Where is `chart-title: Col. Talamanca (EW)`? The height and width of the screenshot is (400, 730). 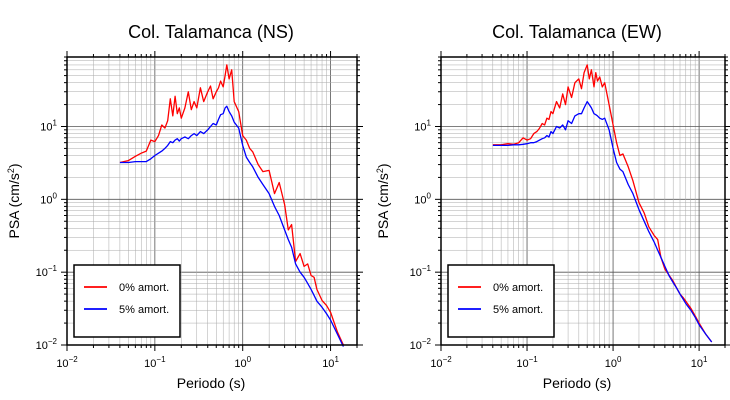
chart-title: Col. Talamanca (EW) is located at coordinates (577, 32).